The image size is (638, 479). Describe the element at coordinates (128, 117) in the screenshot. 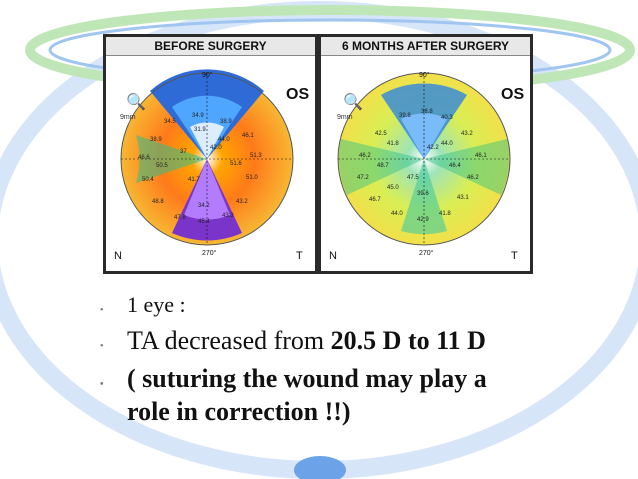

I see `left-zone-label: 9mm` at that location.